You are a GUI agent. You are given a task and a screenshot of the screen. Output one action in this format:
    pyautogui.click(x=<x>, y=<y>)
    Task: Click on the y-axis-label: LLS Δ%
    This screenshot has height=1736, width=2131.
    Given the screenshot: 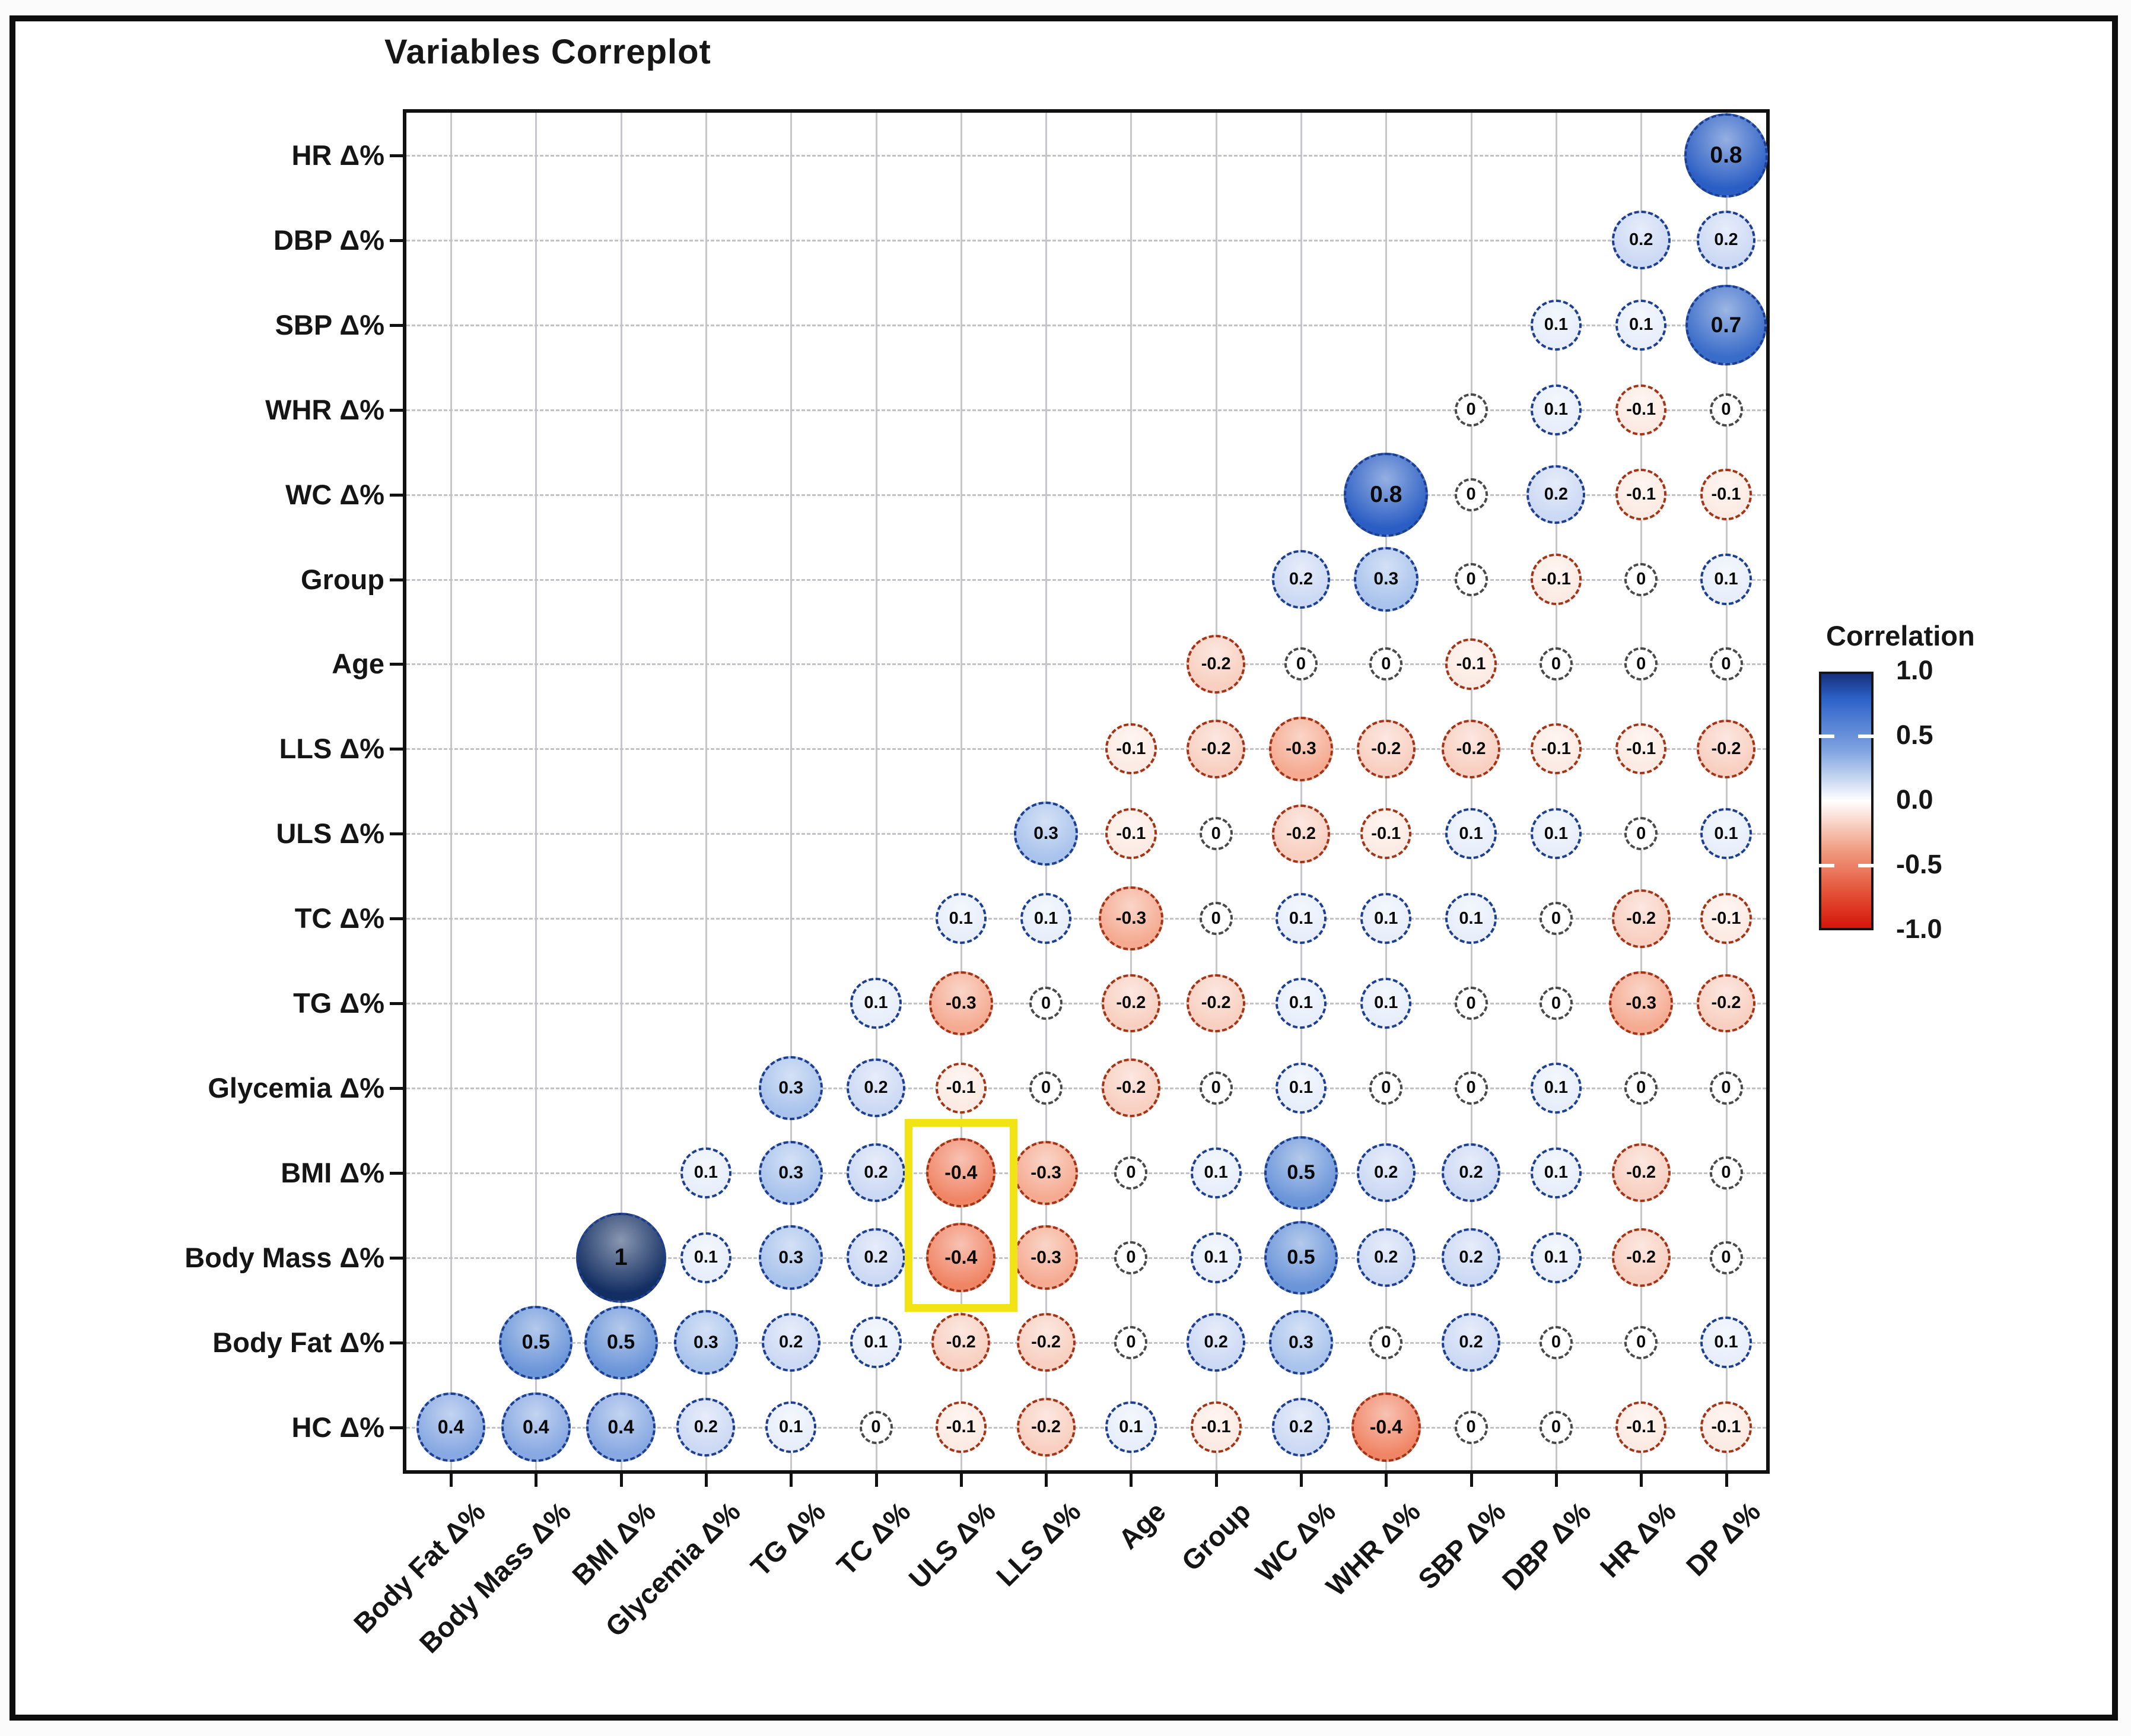 What is the action you would take?
    pyautogui.click(x=331, y=749)
    